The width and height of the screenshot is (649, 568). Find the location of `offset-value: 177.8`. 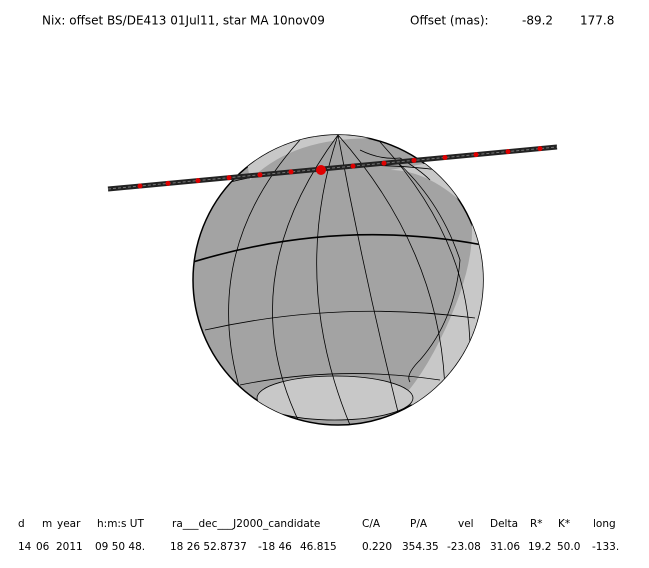

offset-value: 177.8 is located at coordinates (597, 21).